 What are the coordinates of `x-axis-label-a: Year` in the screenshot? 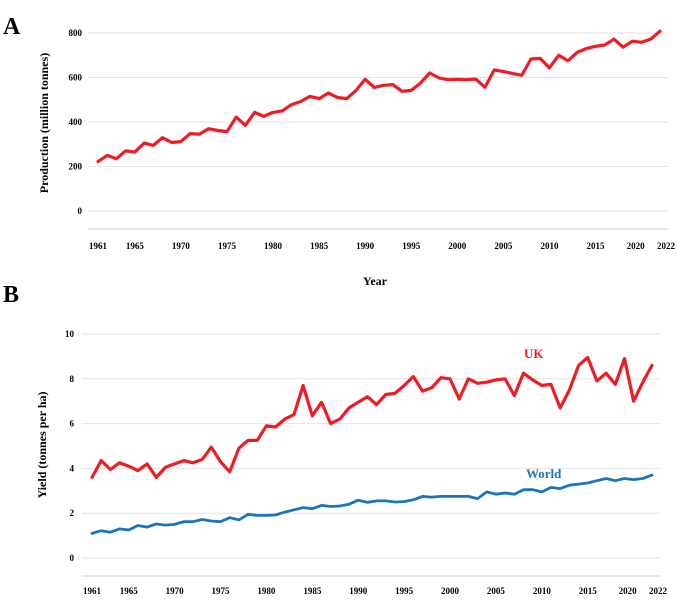 It's located at (375, 281).